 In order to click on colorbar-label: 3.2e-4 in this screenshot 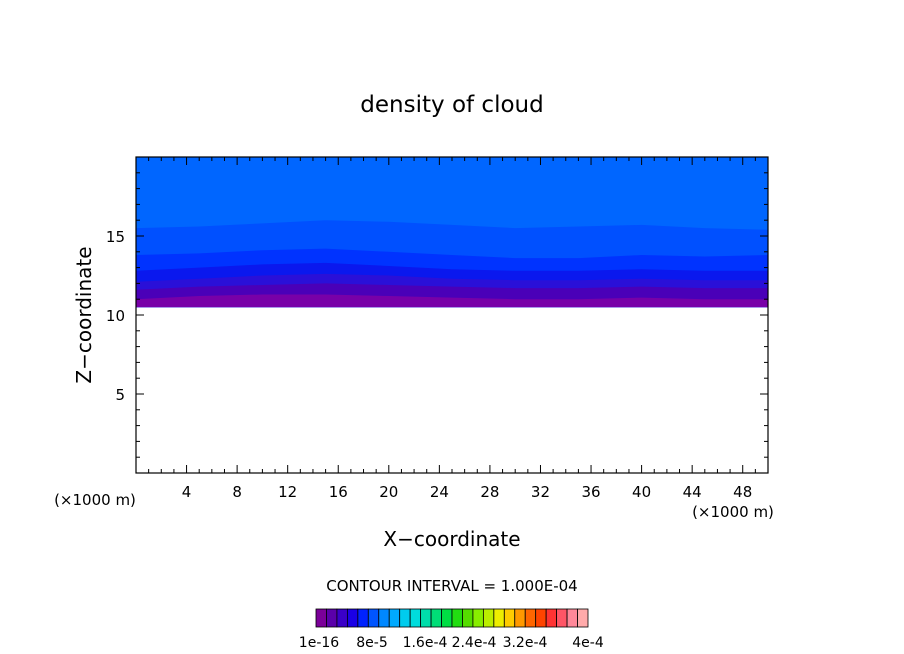, I will do `click(525, 643)`.